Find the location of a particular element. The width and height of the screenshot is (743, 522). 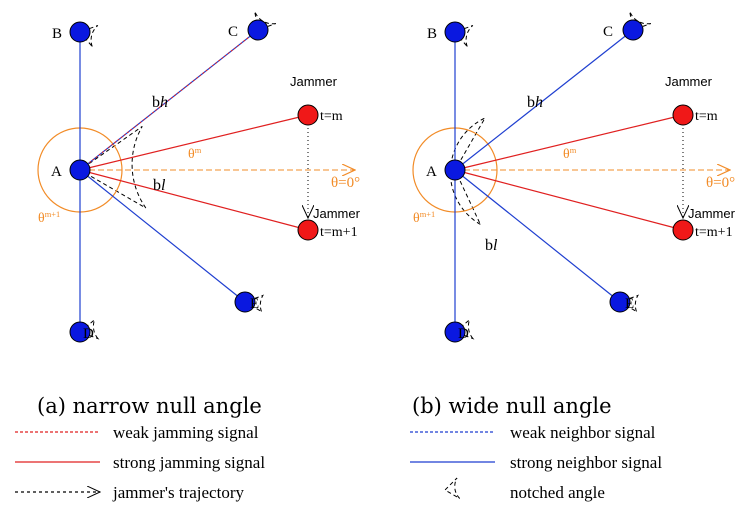

legend-label: notched angle is located at coordinates (557, 492).